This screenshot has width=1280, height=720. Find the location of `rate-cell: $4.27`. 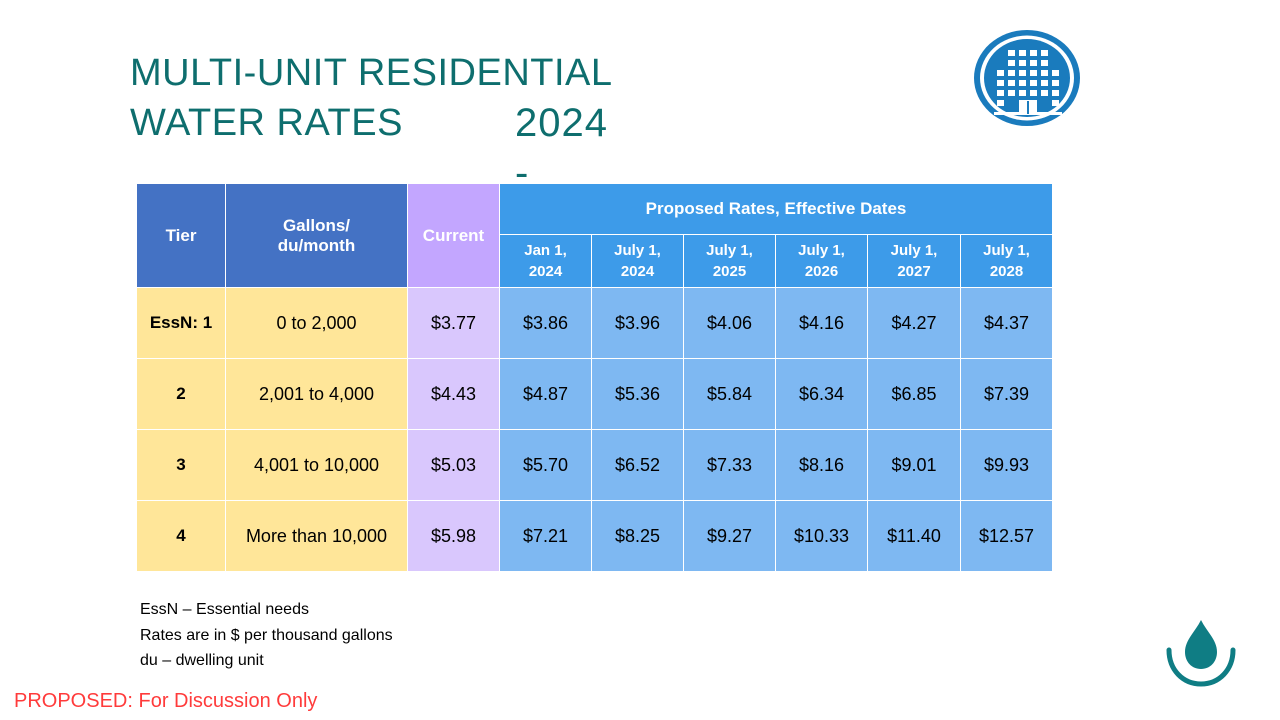

rate-cell: $4.27 is located at coordinates (914, 323).